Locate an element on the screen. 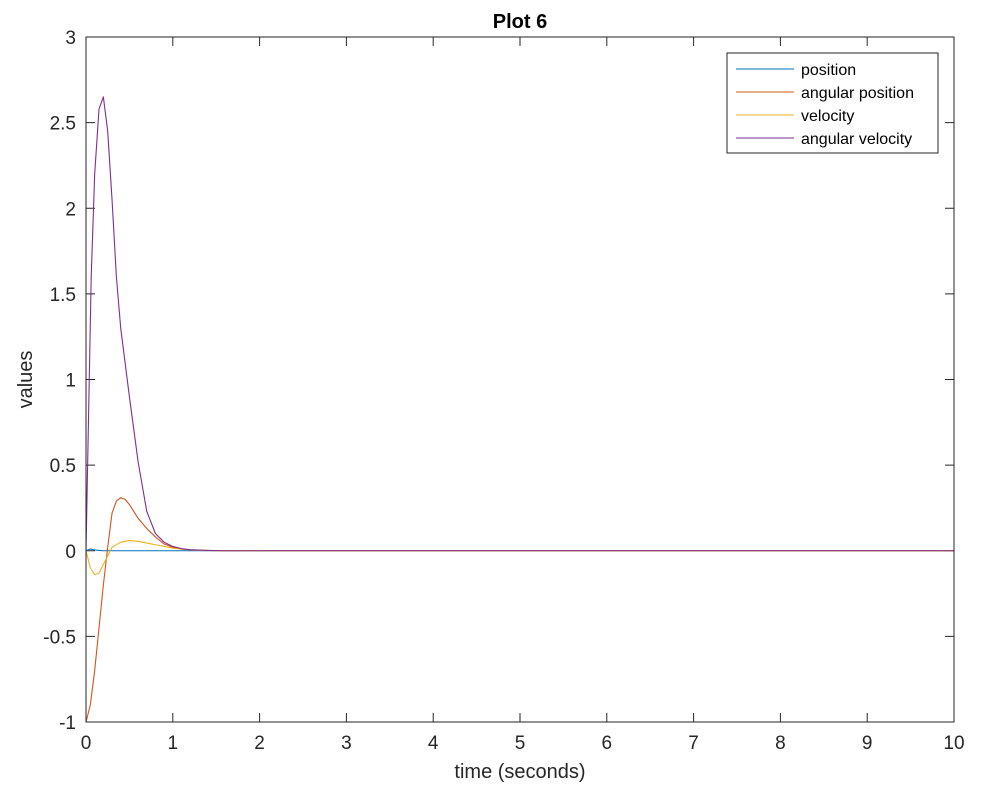  chart-title: Plot 6 is located at coordinates (520, 22).